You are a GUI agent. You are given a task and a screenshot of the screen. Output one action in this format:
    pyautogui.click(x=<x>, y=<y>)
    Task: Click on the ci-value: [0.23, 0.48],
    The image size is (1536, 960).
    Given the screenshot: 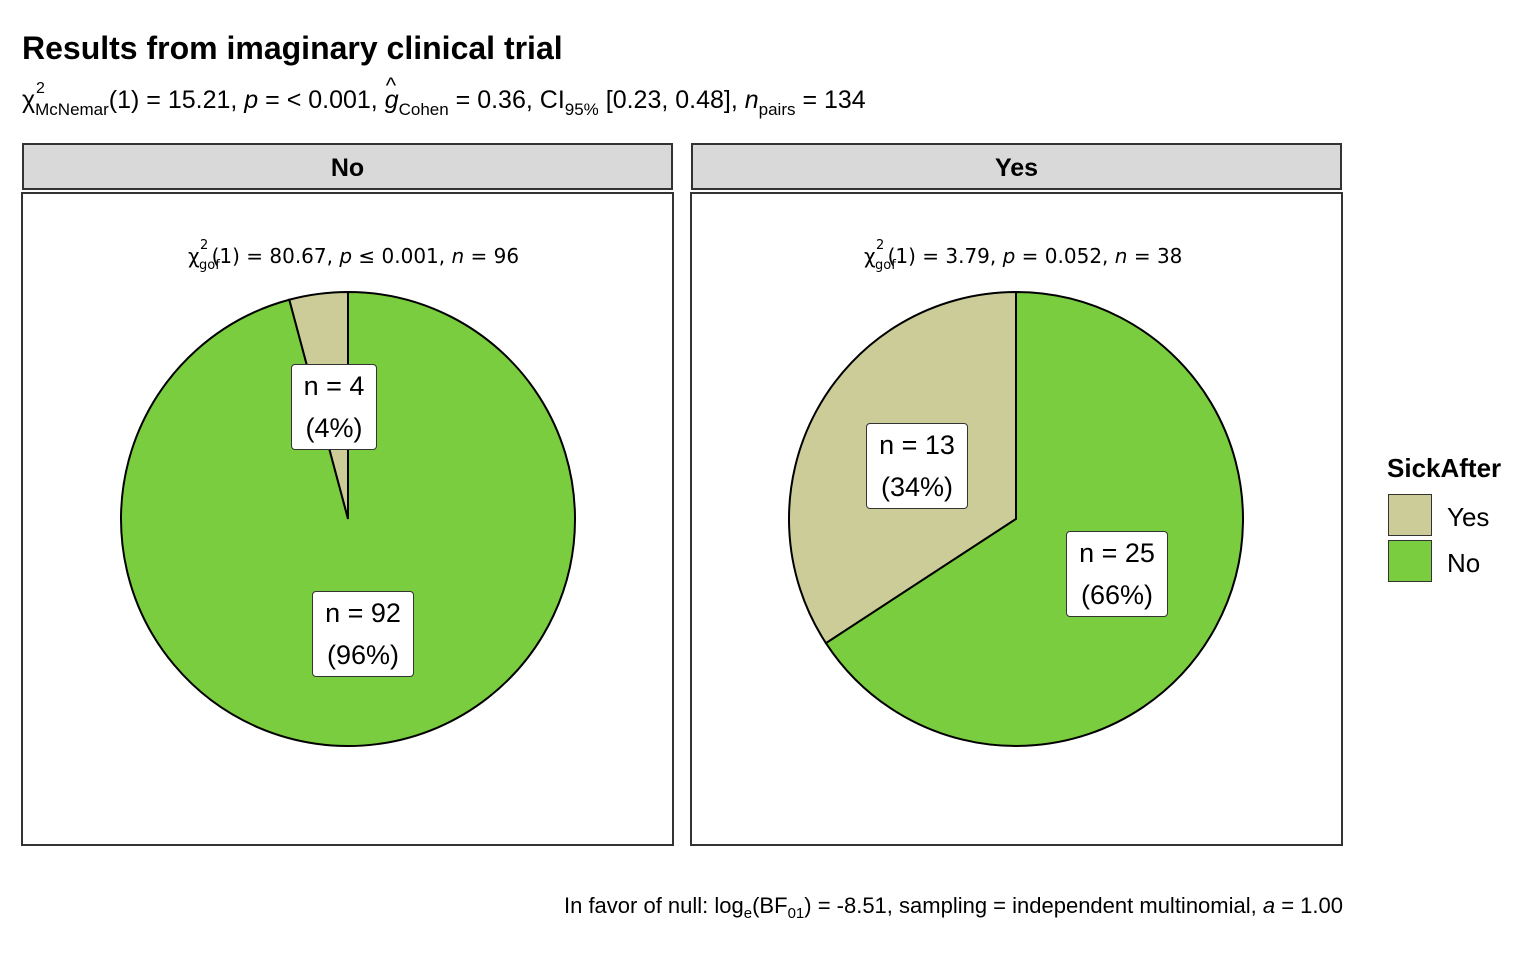 What is the action you would take?
    pyautogui.click(x=671, y=100)
    